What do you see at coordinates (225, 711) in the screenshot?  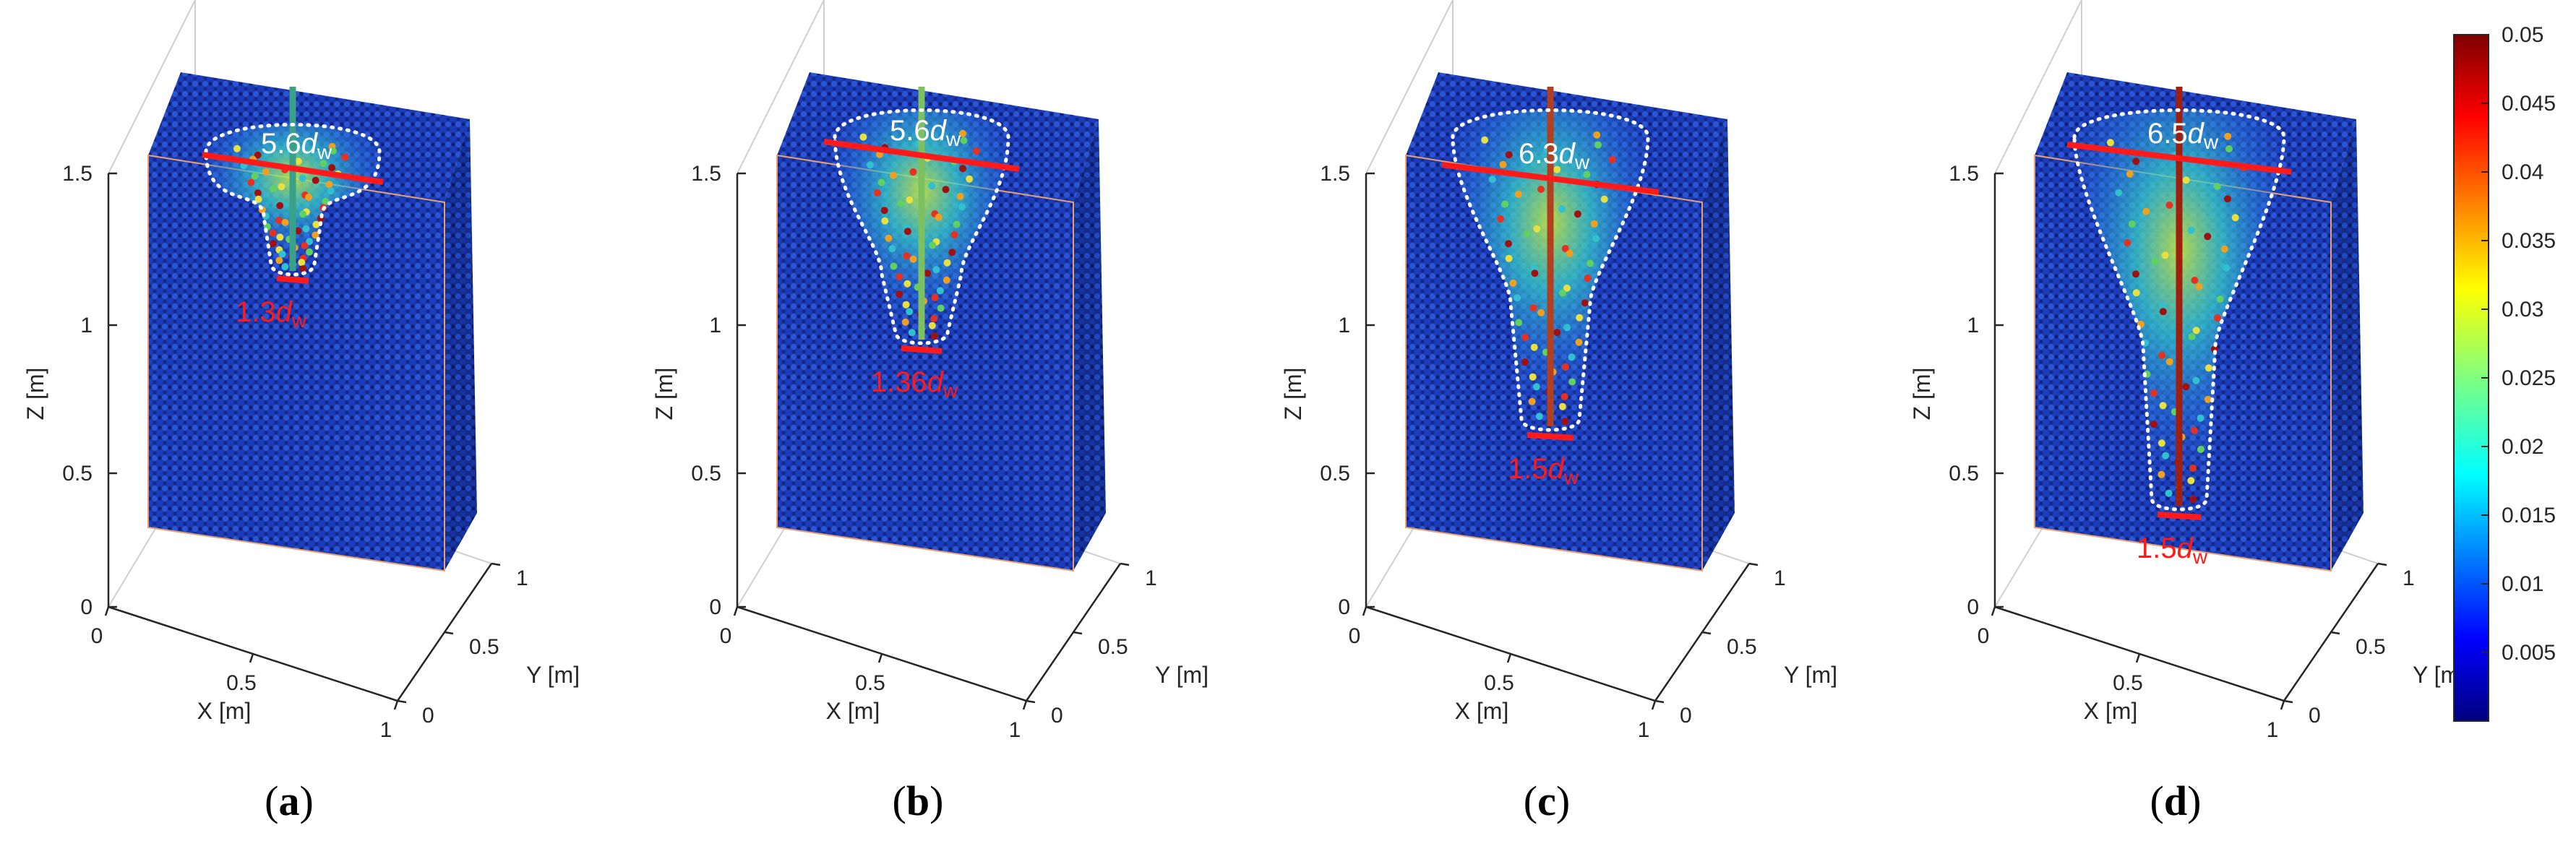 I see `x-axis-label: X [m]` at bounding box center [225, 711].